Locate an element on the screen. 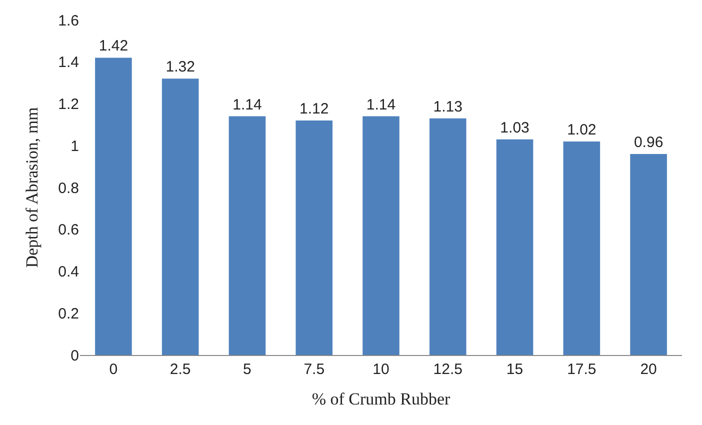 This screenshot has width=702, height=425. y-tick-label: 1.6 is located at coordinates (68, 21).